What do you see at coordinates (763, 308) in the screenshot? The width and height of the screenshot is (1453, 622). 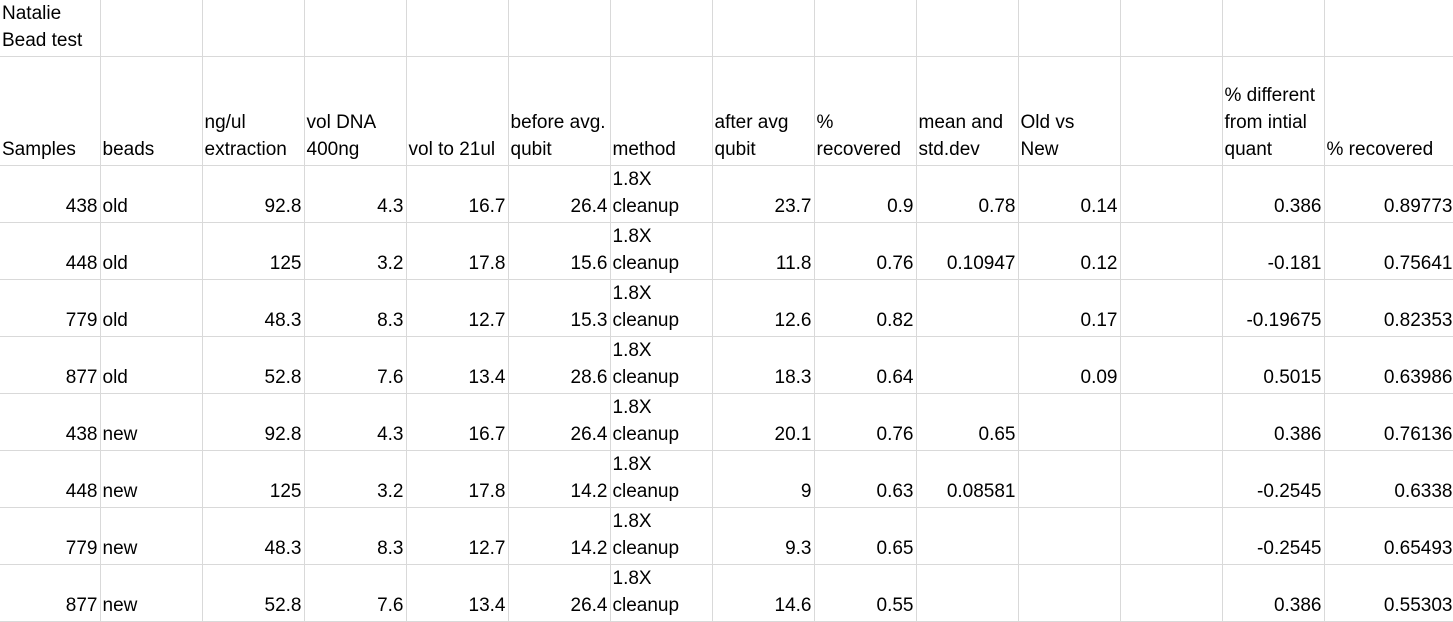 I see `cell-after-qubit: 12.6` at bounding box center [763, 308].